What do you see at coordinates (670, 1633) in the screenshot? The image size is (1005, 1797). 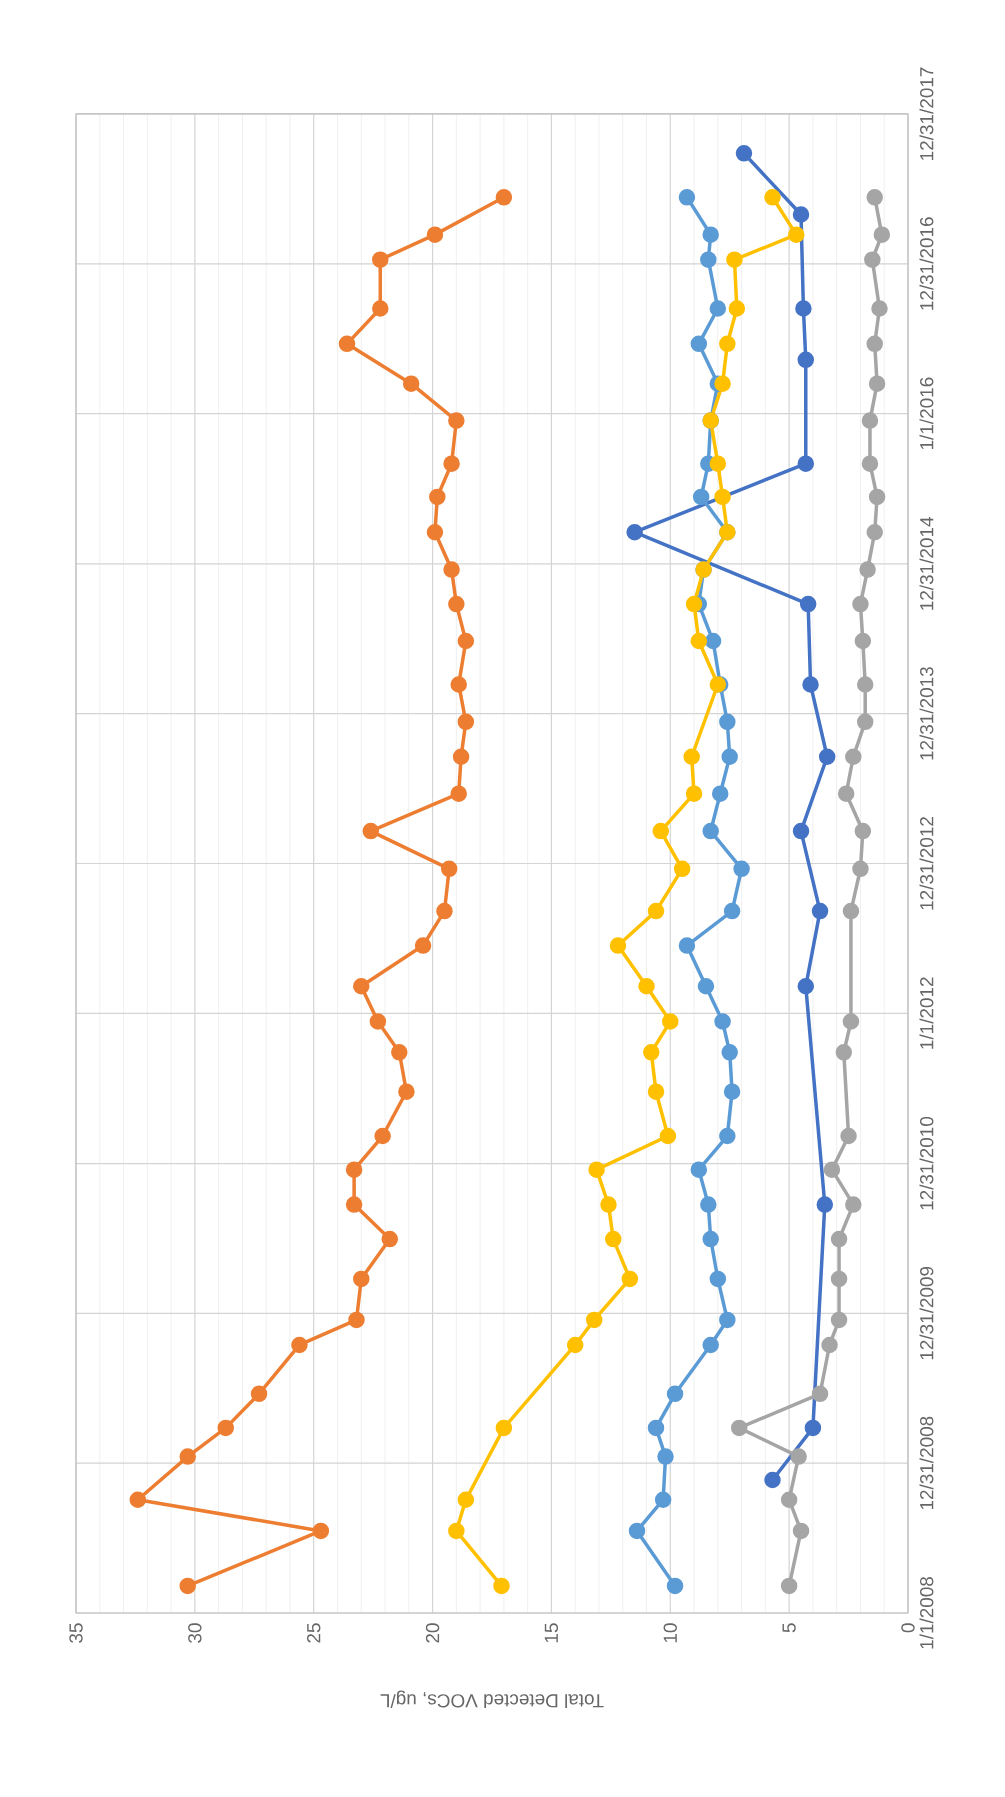 I see `x-tick-label: 10` at bounding box center [670, 1633].